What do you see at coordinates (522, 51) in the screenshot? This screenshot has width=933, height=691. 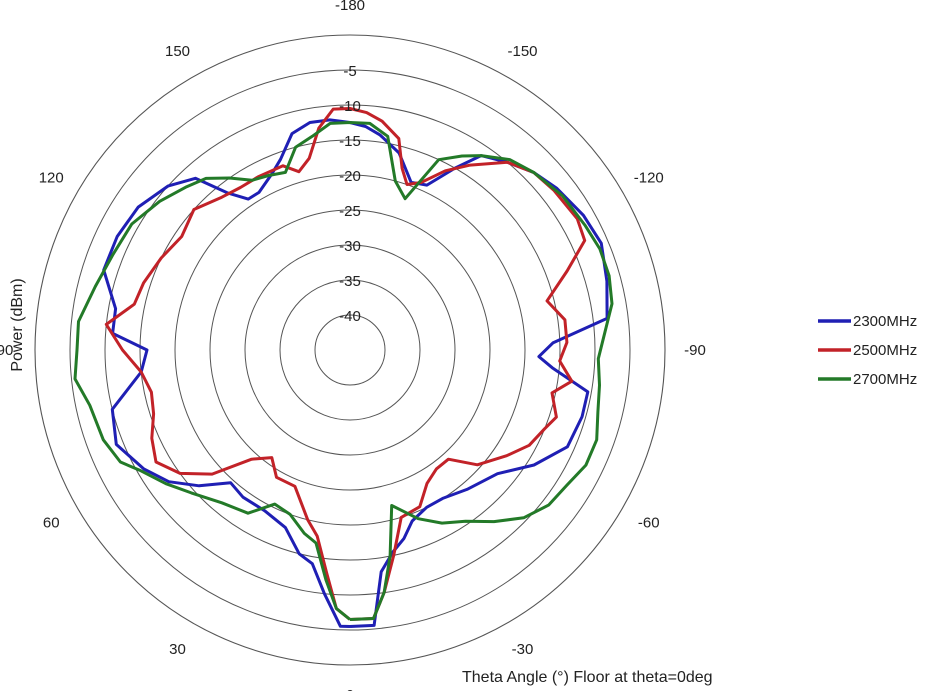 I see `angle-tick-label: -150` at bounding box center [522, 51].